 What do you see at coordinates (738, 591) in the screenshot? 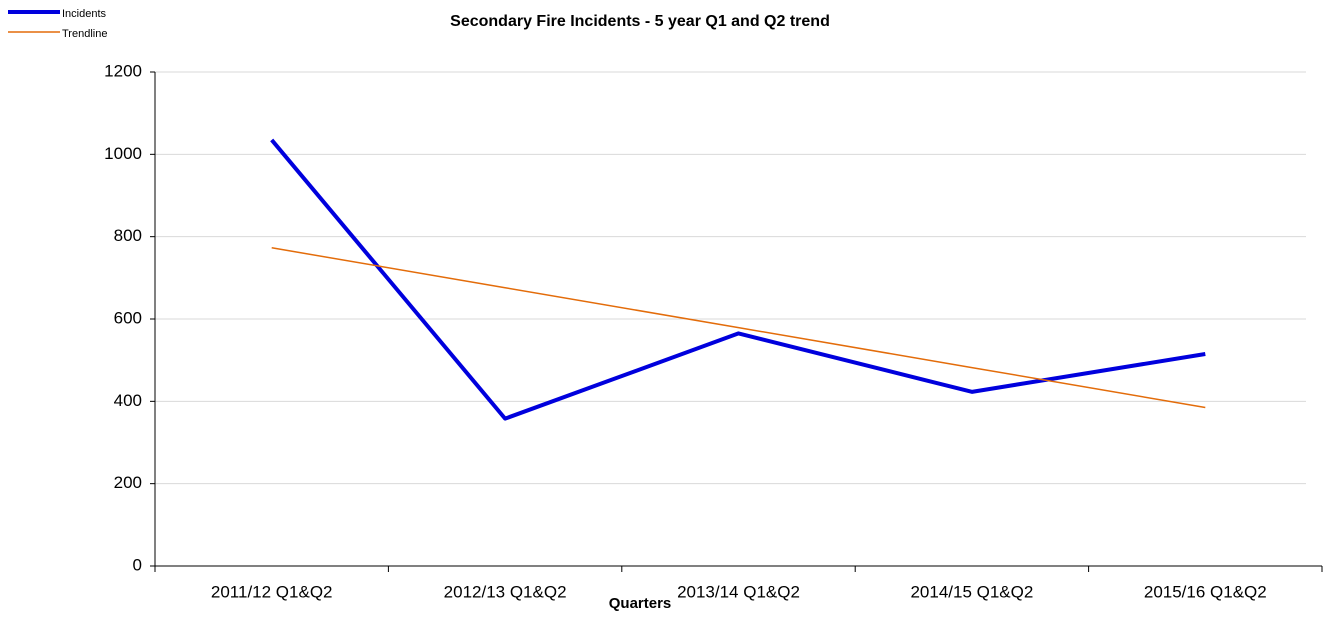
I see `x-tick-label: 2013/14 Q1&Q2` at bounding box center [738, 591].